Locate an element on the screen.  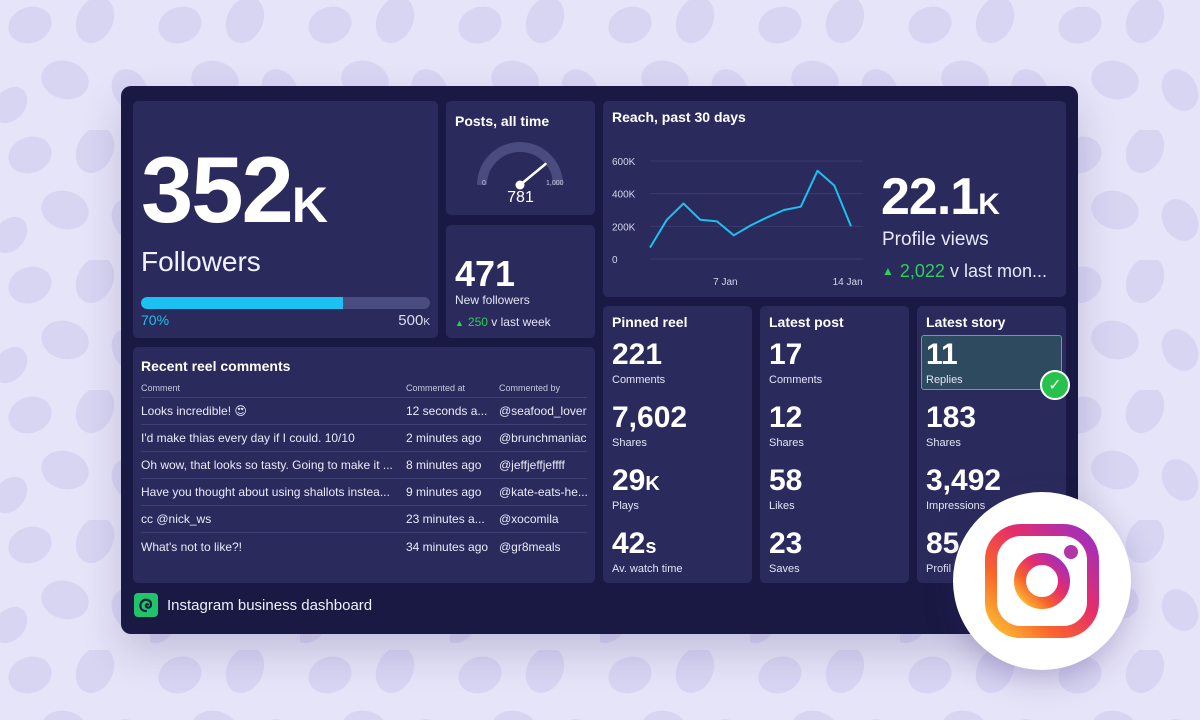
gauge-min-label: 0 is located at coordinates (484, 183).